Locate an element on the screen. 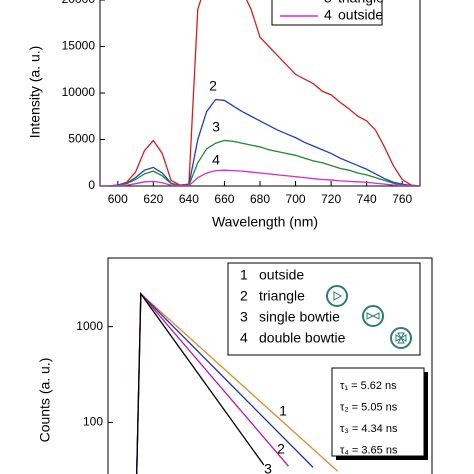 This screenshot has width=474, height=474. x-tick-label: 600 is located at coordinates (118, 199).